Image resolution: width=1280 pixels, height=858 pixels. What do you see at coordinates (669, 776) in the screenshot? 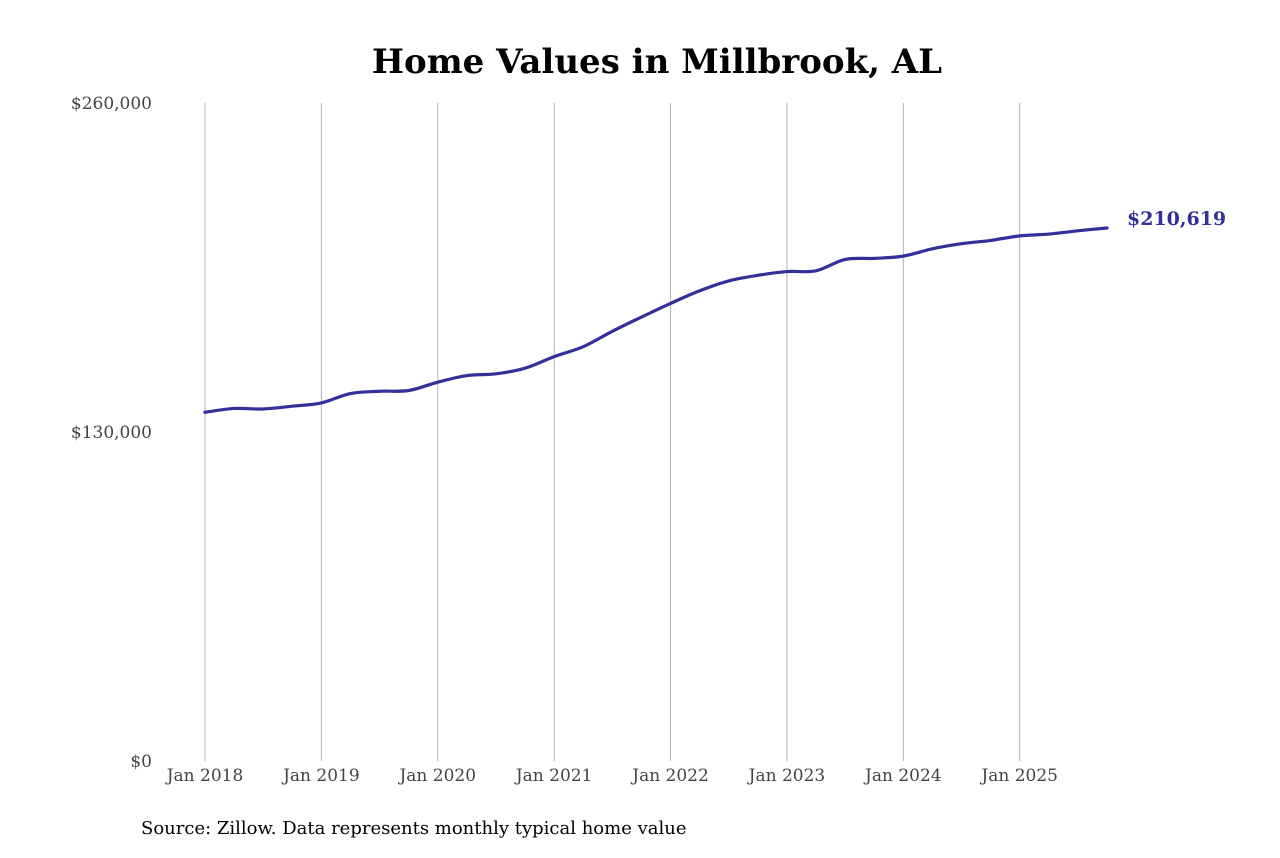
I see `x-tick-label: Jan 2022` at bounding box center [669, 776].